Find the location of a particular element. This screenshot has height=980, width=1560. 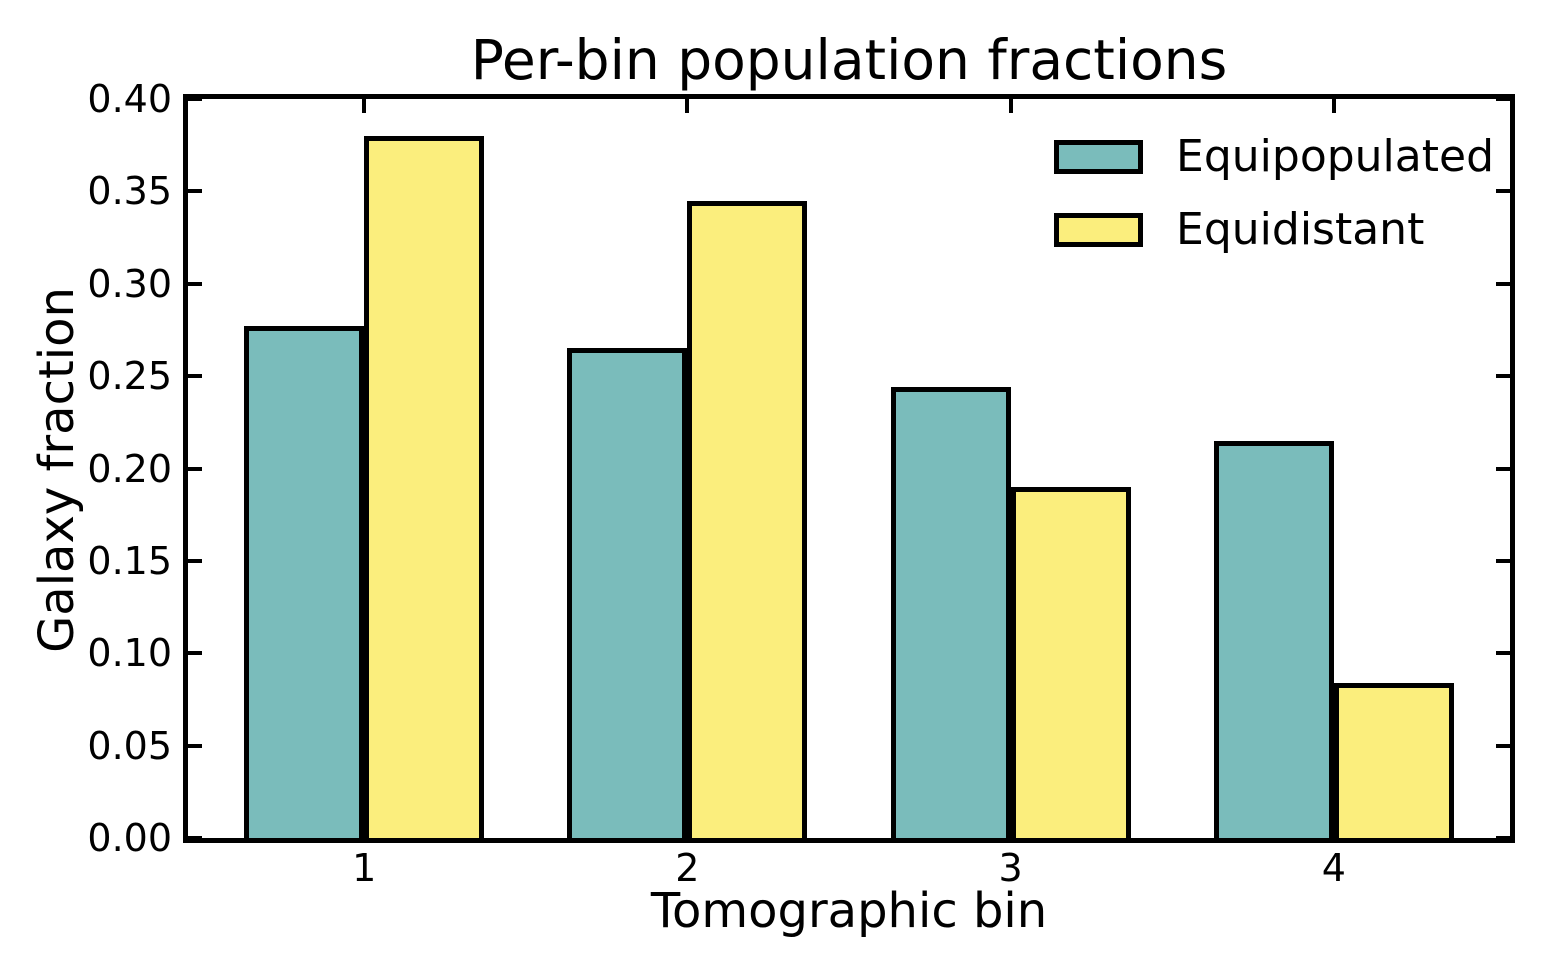

x-axis-label: Tomographic bin is located at coordinates (849, 911).